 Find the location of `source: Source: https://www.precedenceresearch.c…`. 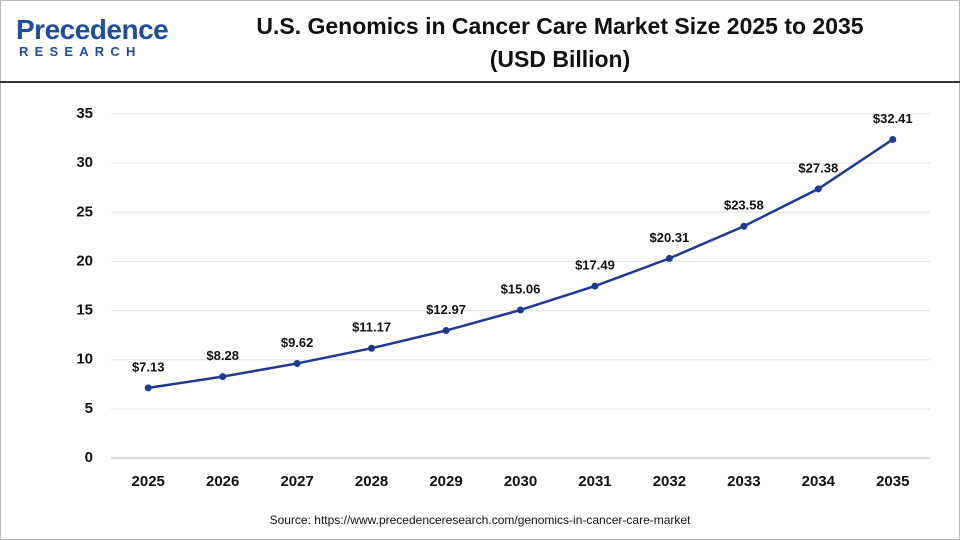

source: Source: https://www.precedenceresearch.c… is located at coordinates (480, 520).